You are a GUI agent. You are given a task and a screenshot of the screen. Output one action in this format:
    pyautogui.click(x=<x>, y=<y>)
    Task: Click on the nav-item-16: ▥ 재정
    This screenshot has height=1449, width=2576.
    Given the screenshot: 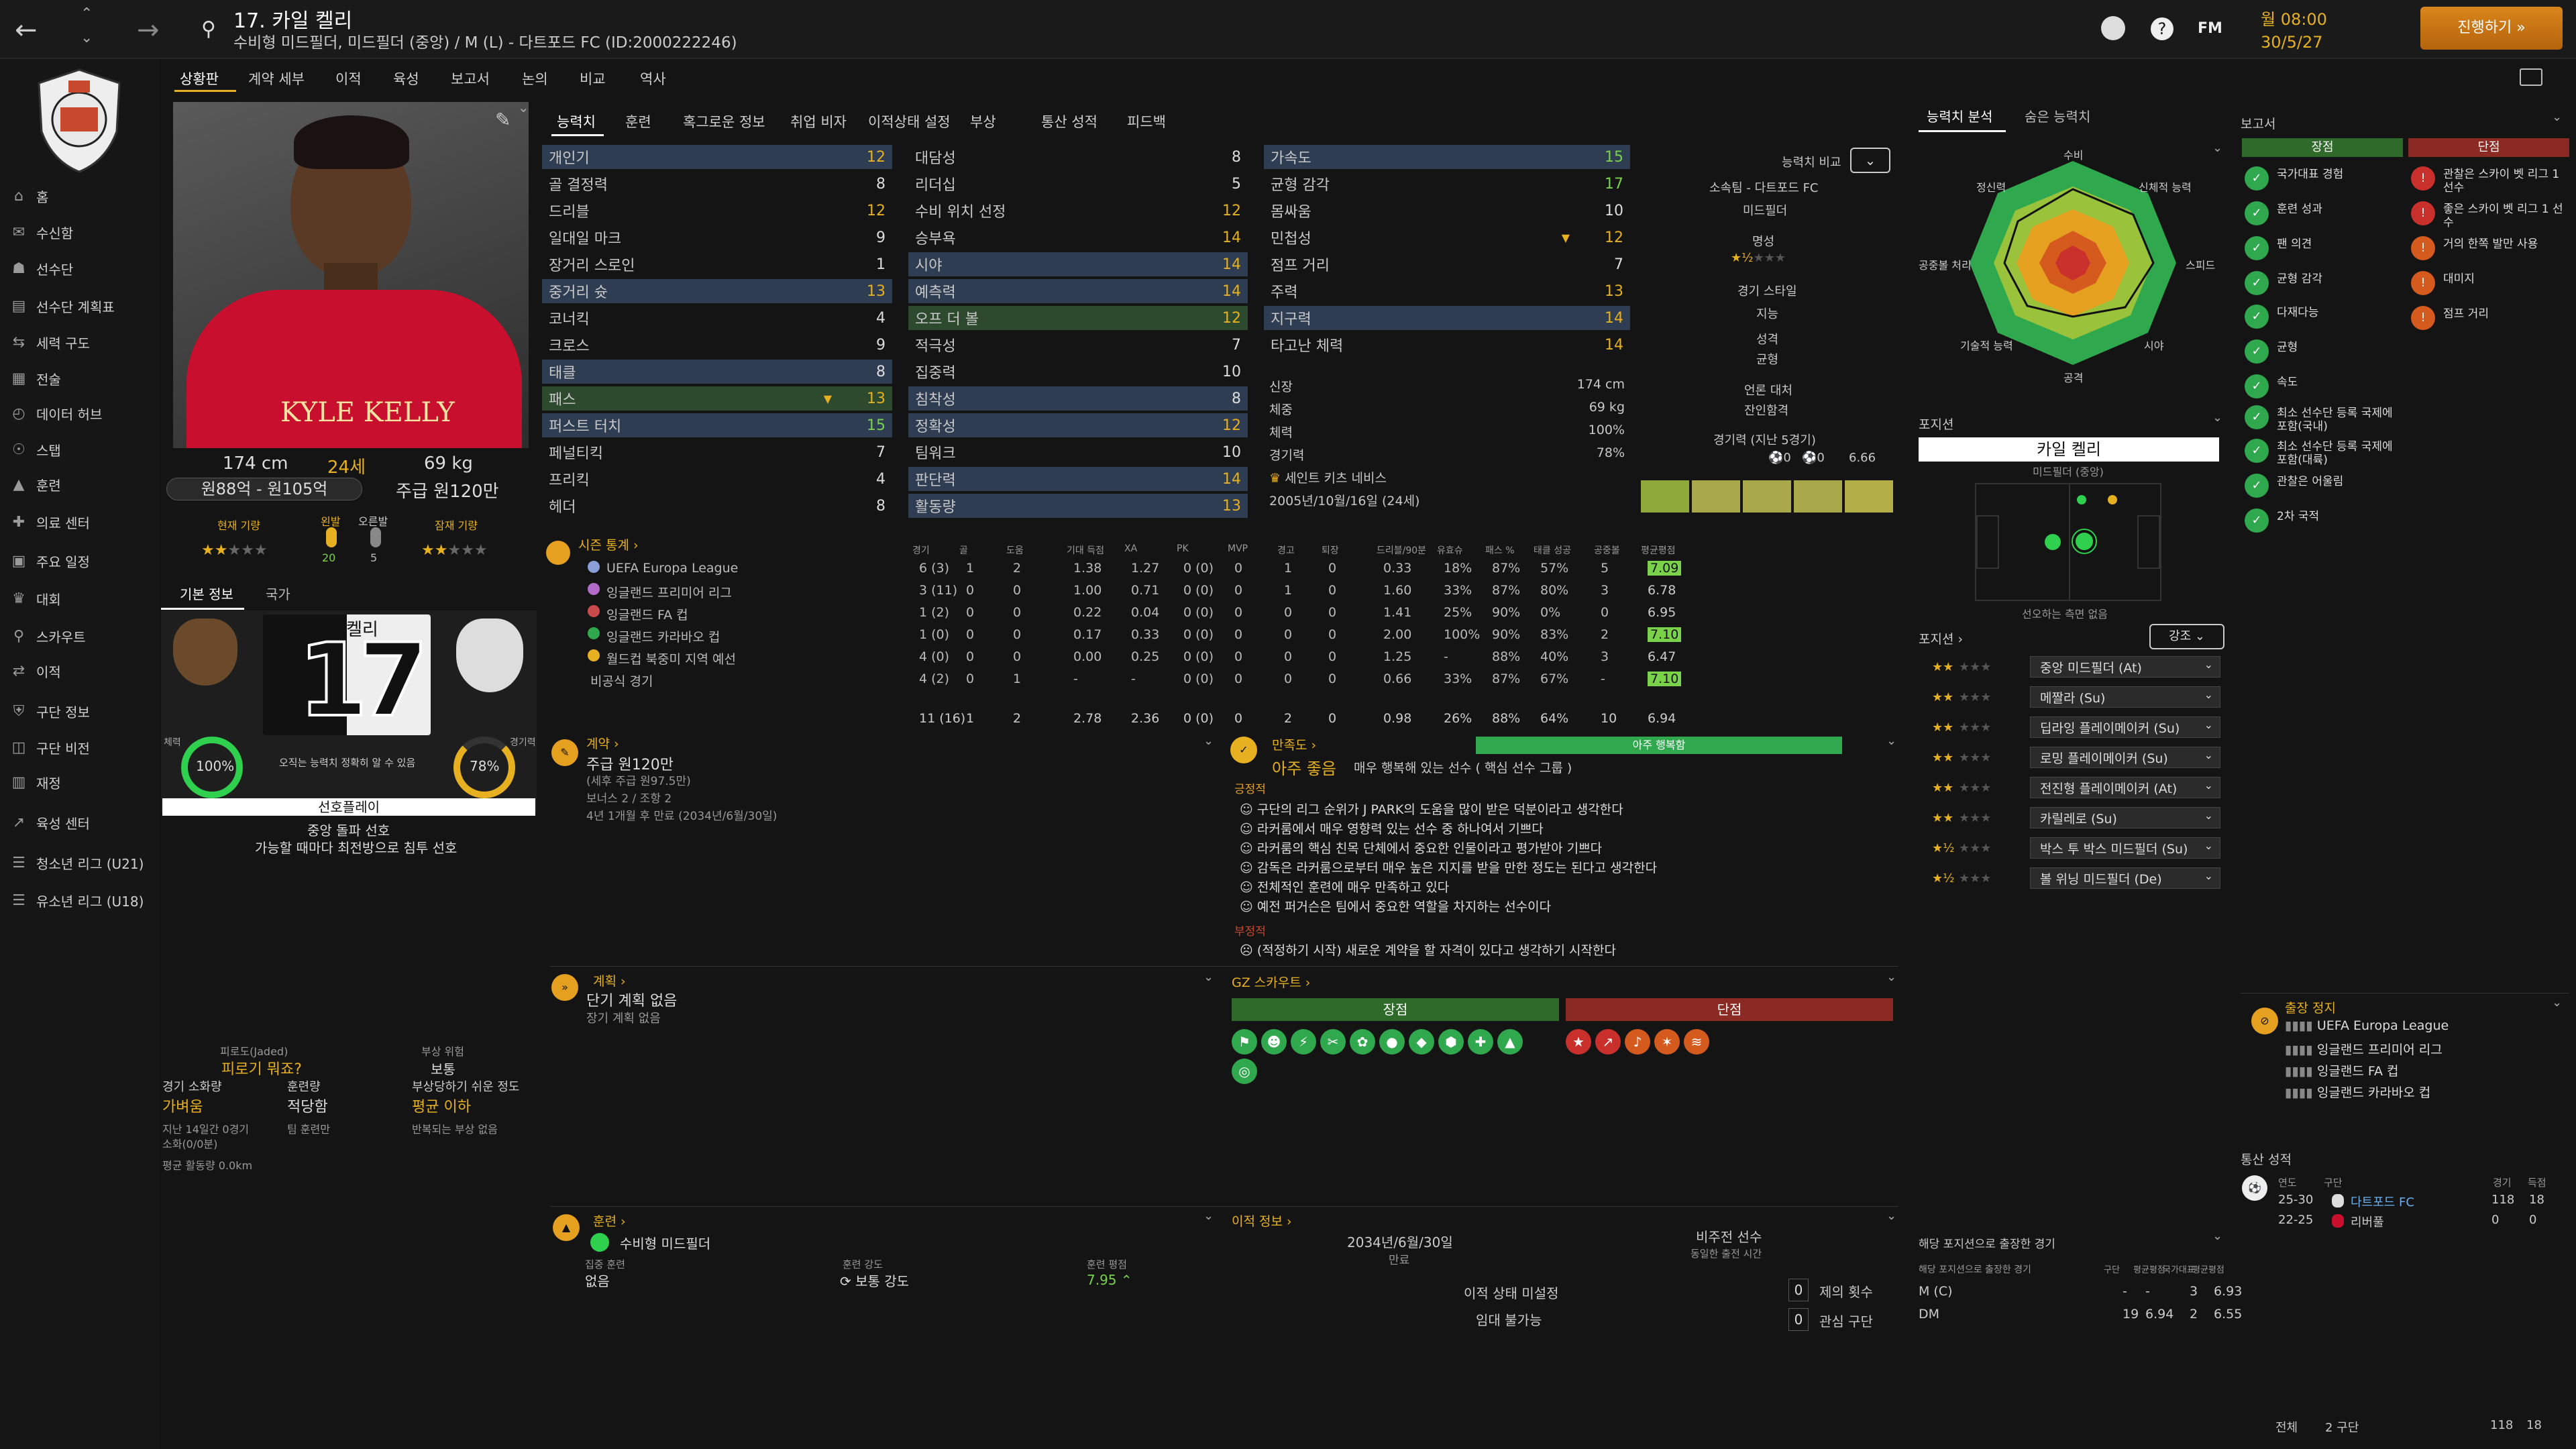 What is the action you would take?
    pyautogui.click(x=83, y=782)
    